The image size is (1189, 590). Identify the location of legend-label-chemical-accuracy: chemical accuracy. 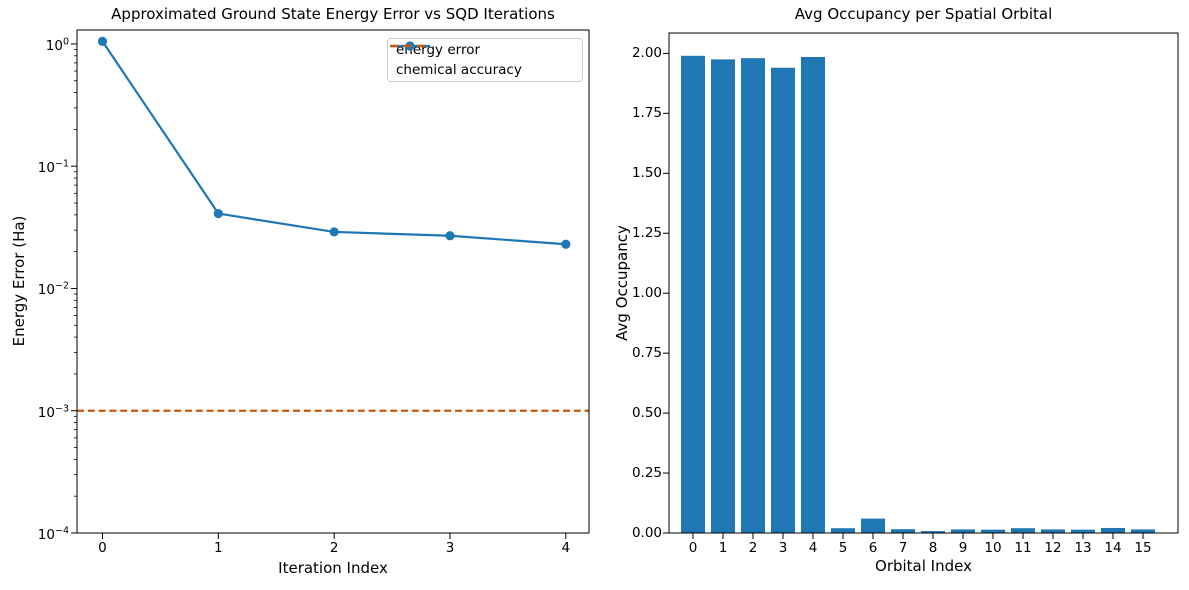
(459, 69).